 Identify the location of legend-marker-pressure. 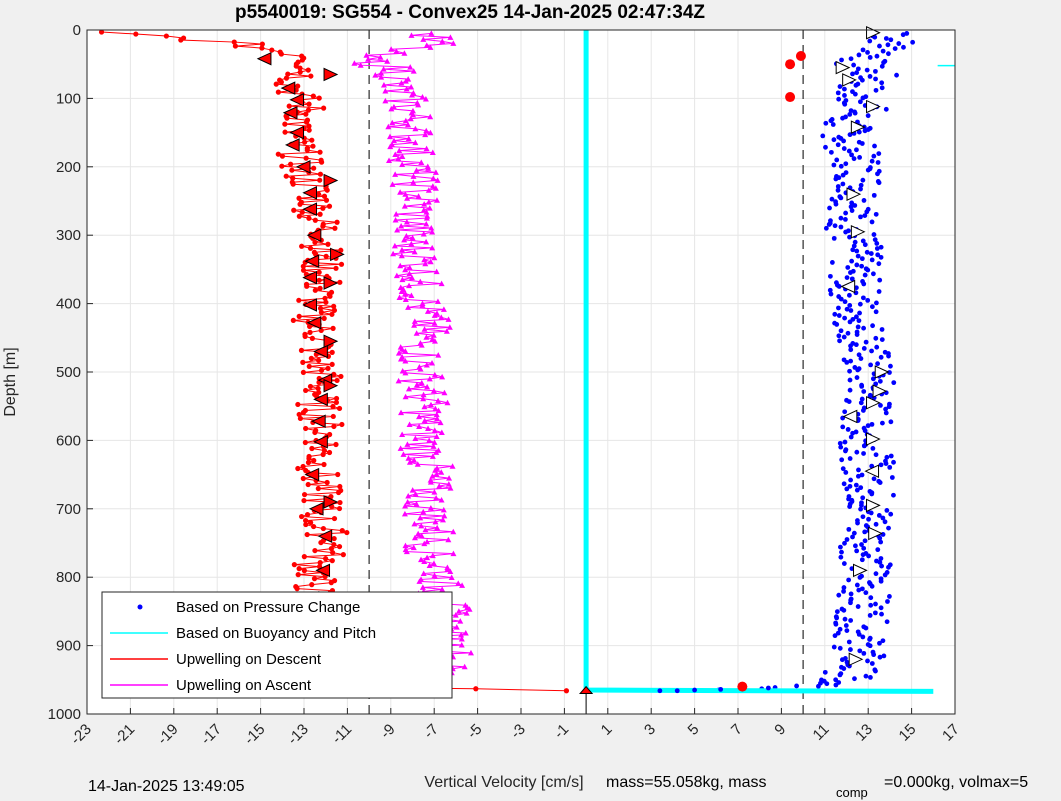
(140, 607).